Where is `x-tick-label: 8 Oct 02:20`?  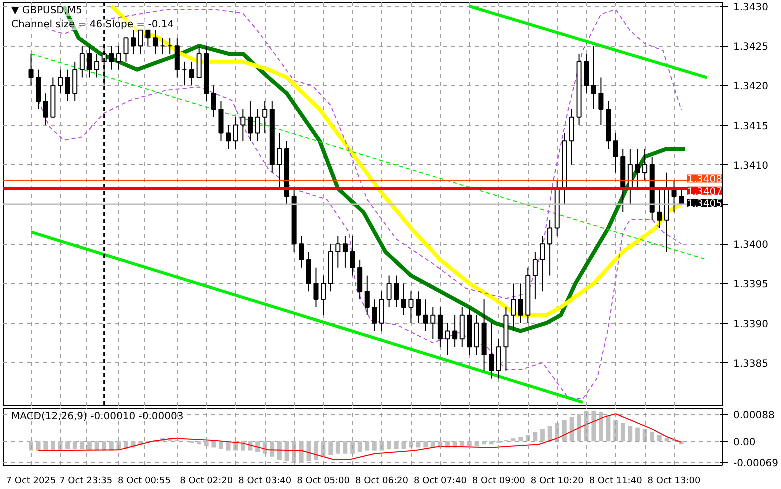 x-tick-label: 8 Oct 02:20 is located at coordinates (207, 481).